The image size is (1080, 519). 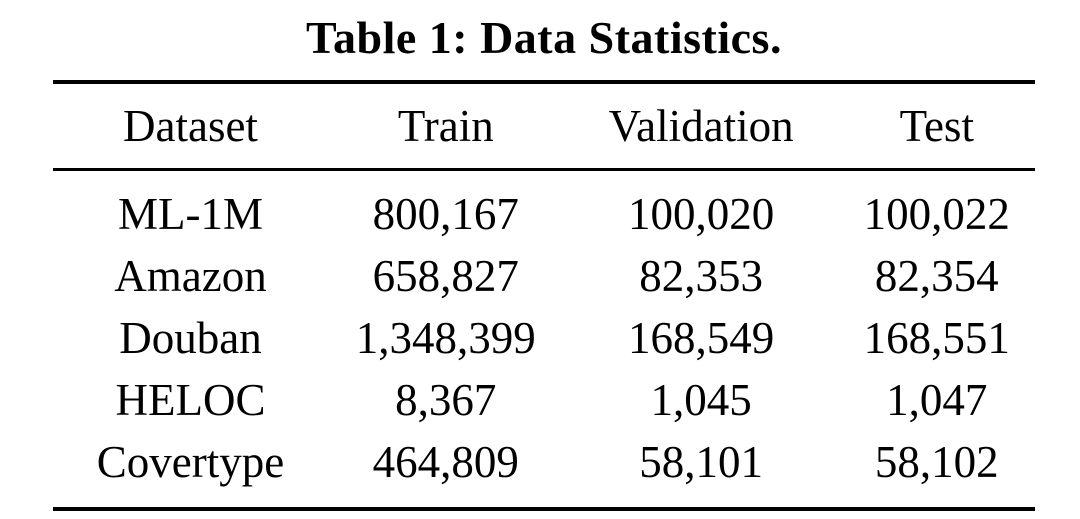 I want to click on dataset-name-cell: Covertype, so click(x=190, y=462).